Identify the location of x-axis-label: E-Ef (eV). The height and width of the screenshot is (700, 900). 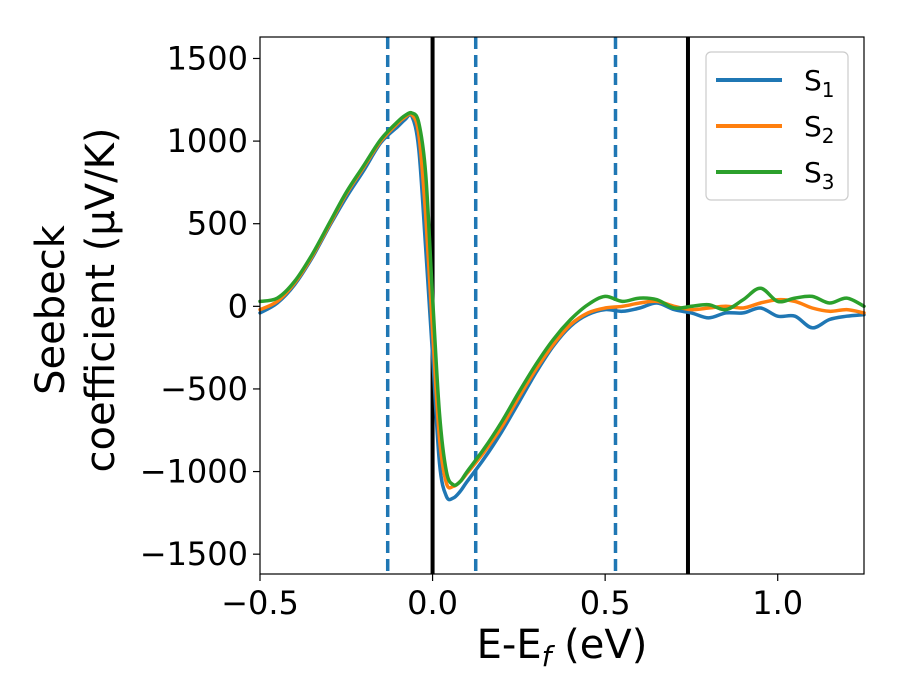
(562, 647).